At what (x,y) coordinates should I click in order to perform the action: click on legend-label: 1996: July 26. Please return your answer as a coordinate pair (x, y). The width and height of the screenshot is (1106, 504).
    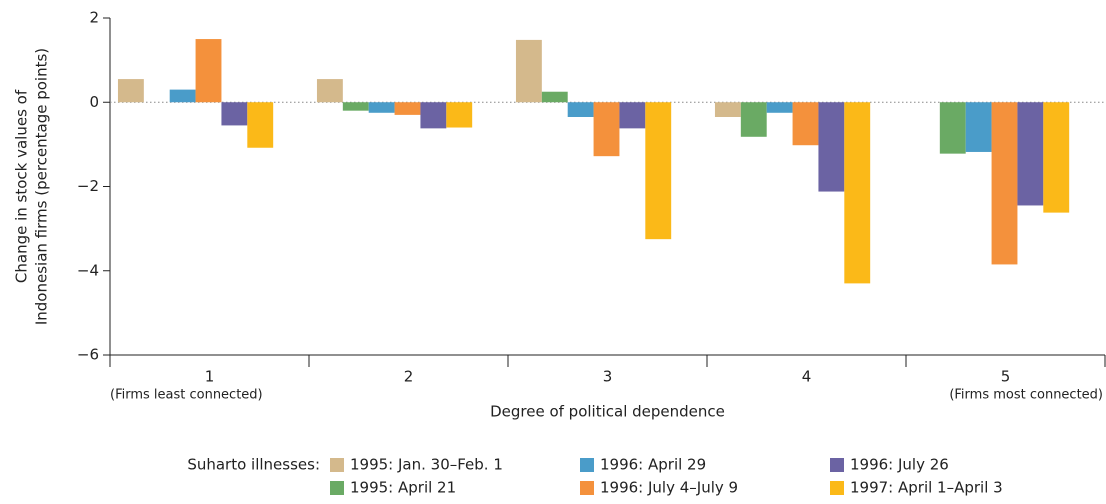
    Looking at the image, I should click on (899, 465).